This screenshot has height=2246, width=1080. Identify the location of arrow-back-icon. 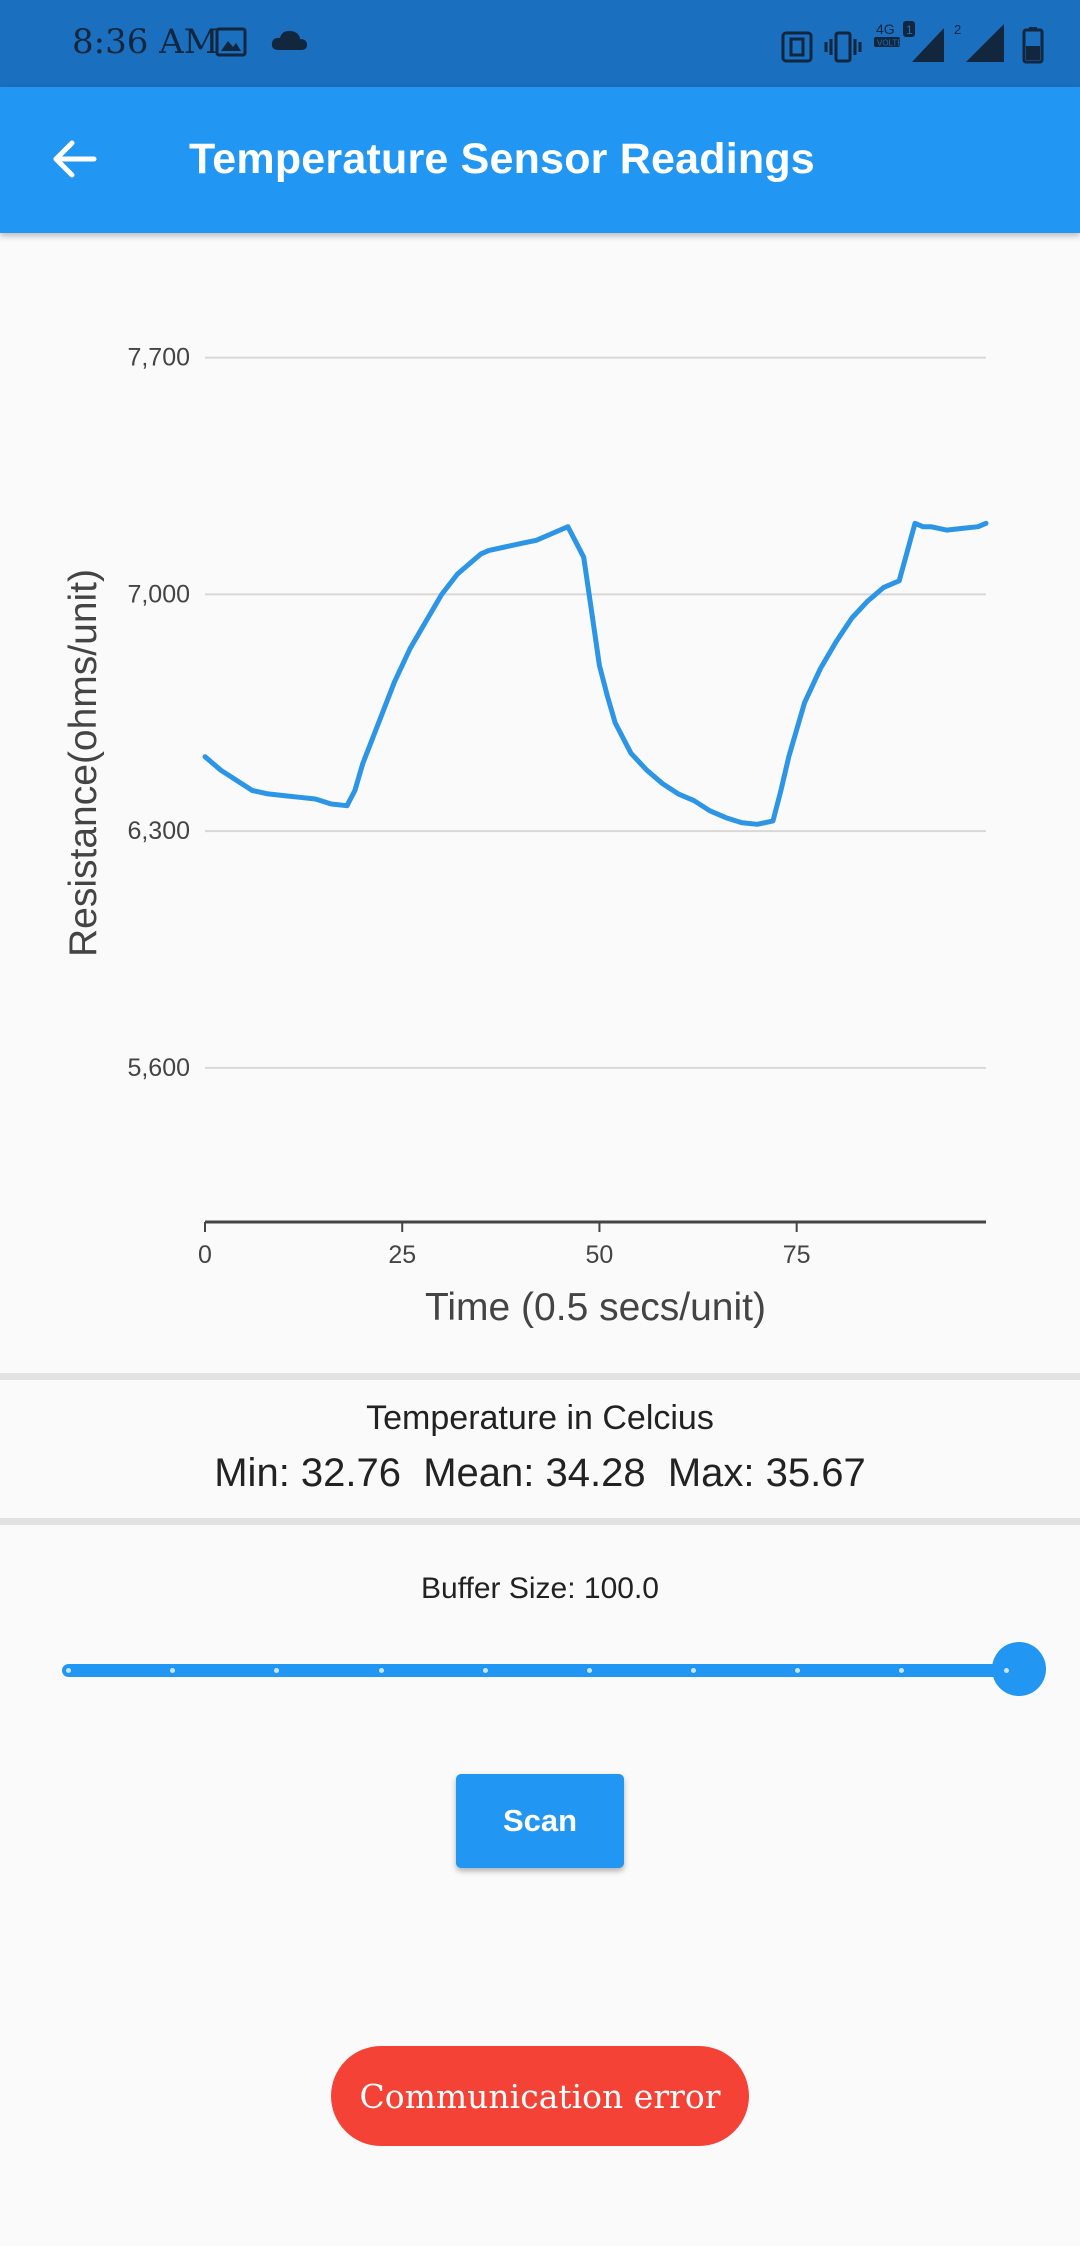
(74, 161).